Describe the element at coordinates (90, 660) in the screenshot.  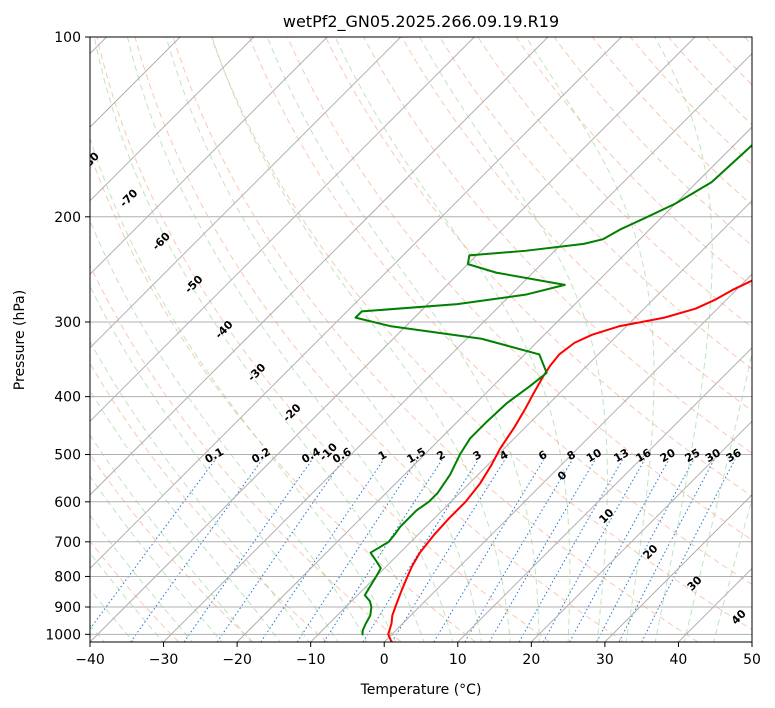
I see `x-tick-label: −40` at that location.